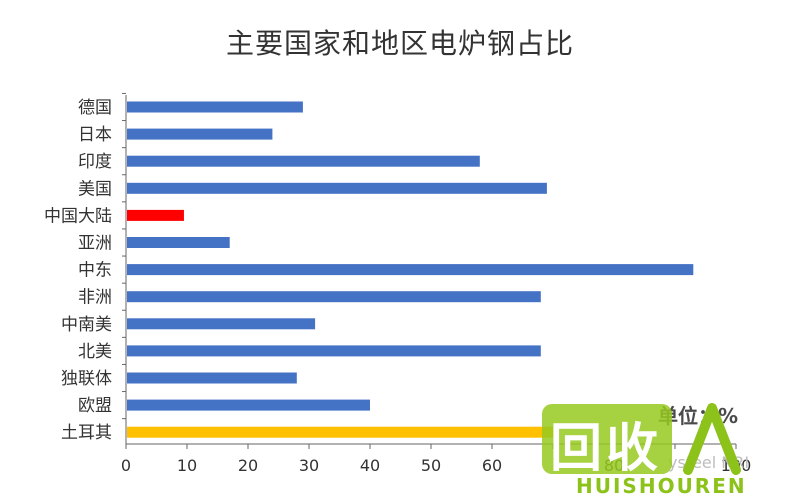 This screenshot has width=800, height=500. Describe the element at coordinates (95, 189) in the screenshot. I see `y-tick-label: 美国` at that location.